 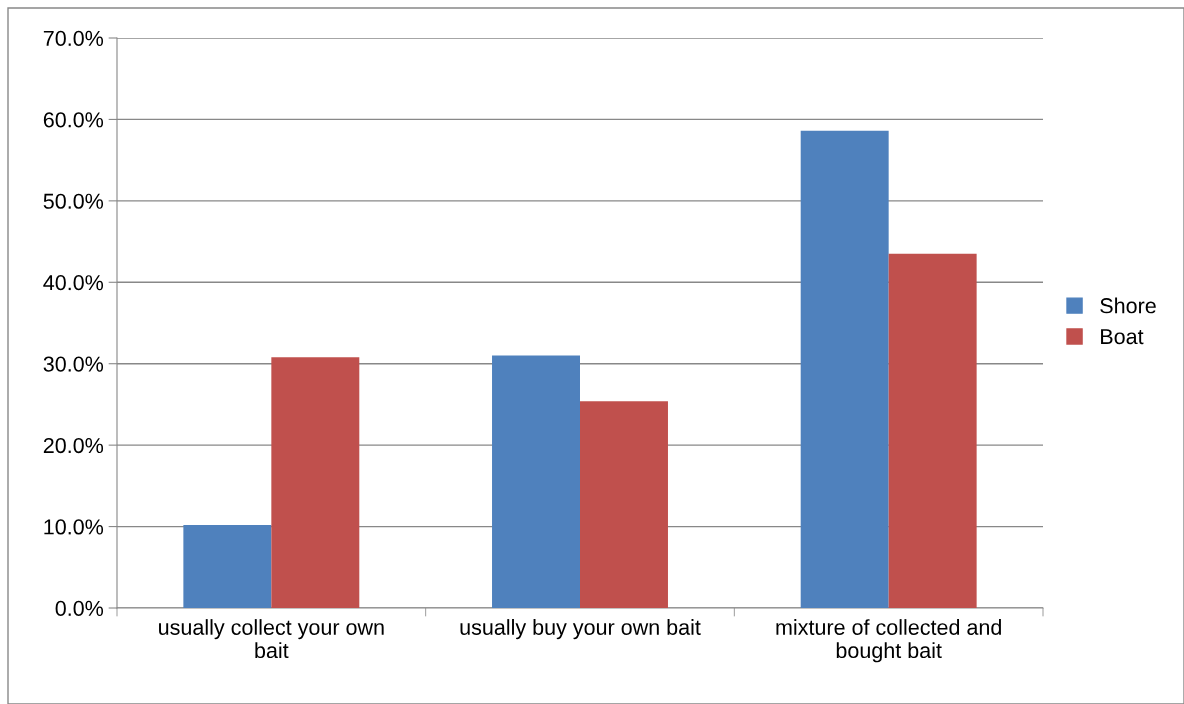 What do you see at coordinates (73, 201) in the screenshot?
I see `y-tick-label: 50.0%` at bounding box center [73, 201].